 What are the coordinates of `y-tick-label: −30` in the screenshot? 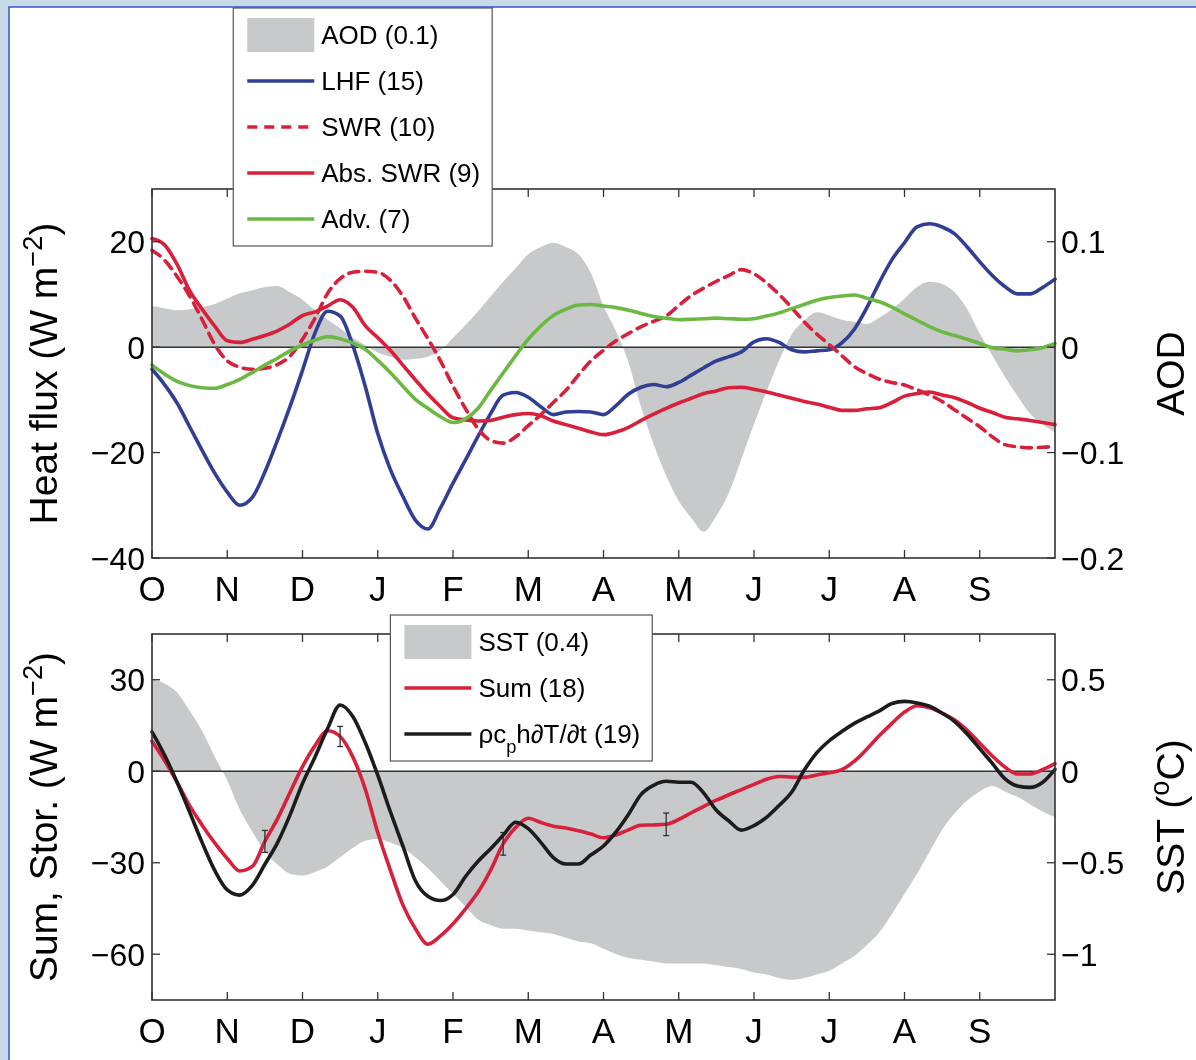 It's located at (117, 863).